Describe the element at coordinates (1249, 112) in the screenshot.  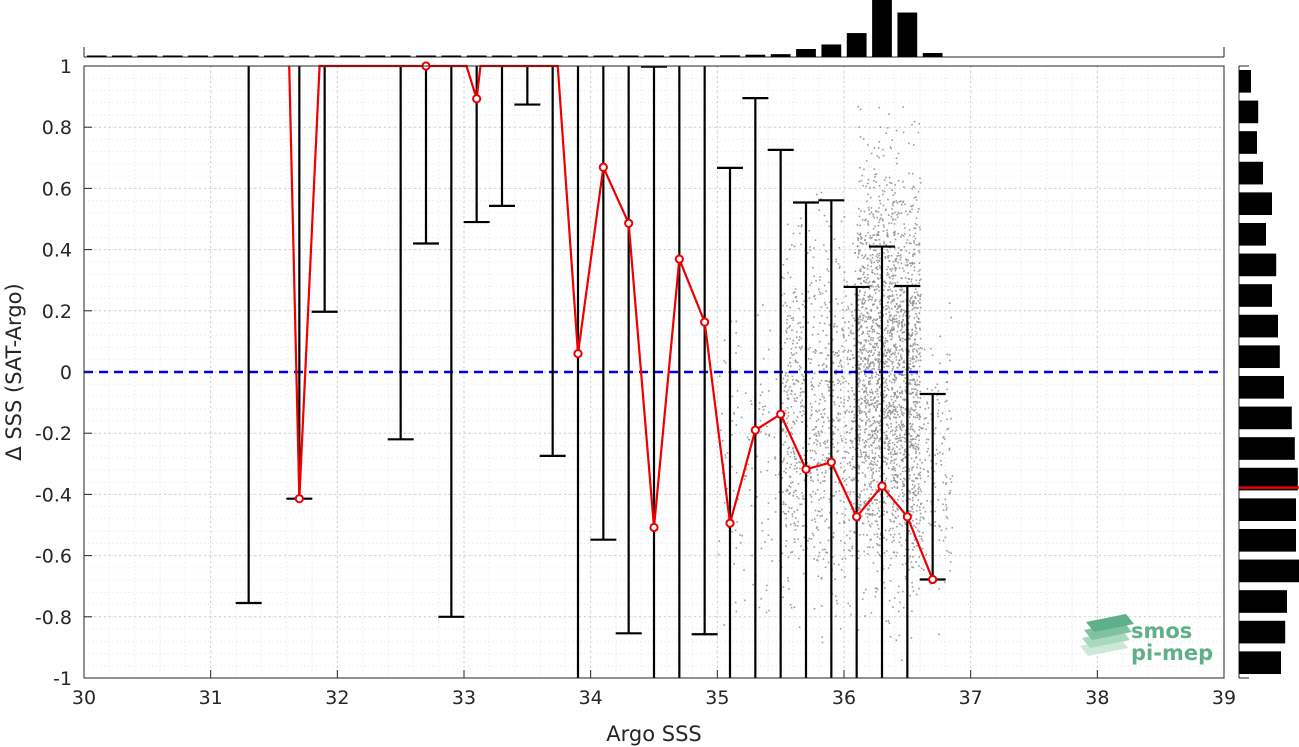
I see `y-histogram-bar` at that location.